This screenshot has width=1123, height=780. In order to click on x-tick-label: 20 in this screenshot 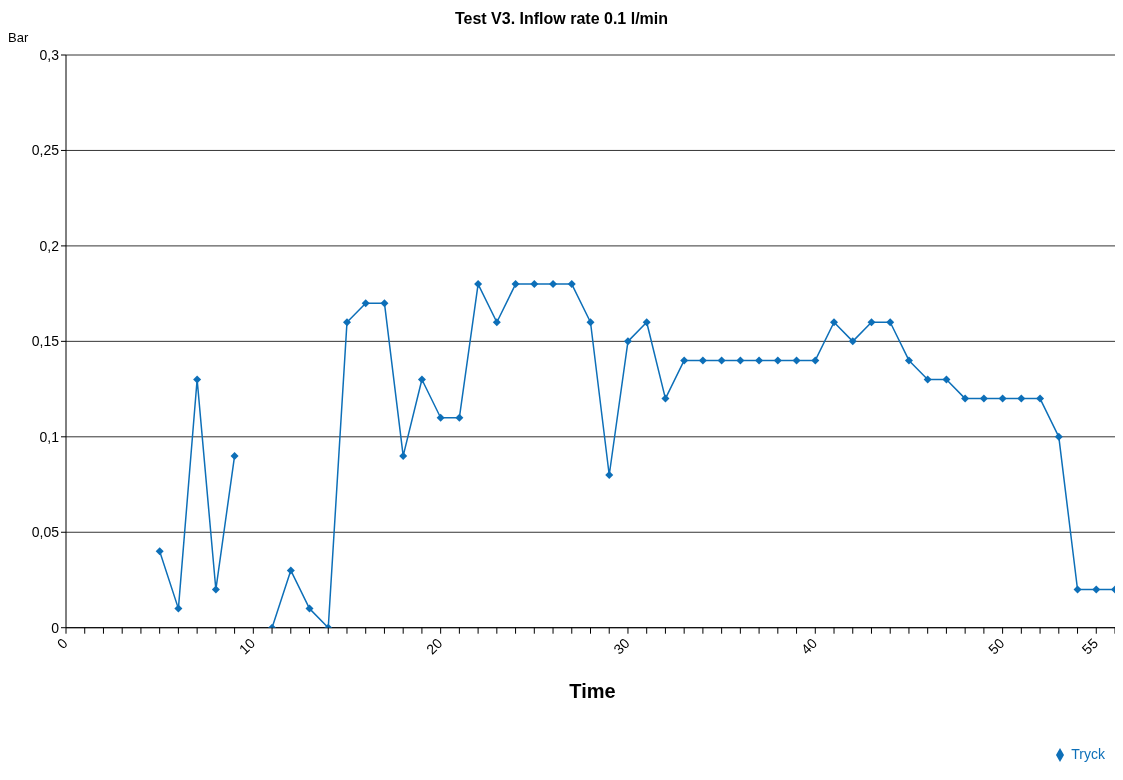, I will do `click(434, 646)`.